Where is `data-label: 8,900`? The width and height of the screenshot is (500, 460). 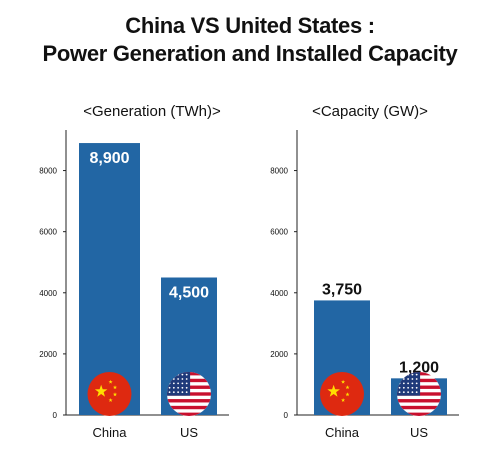
data-label: 8,900 is located at coordinates (109, 158).